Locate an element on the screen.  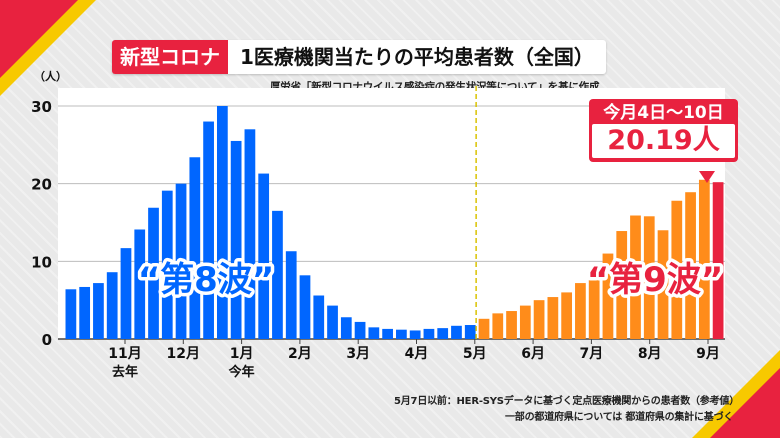
callout-date: 今月4日～10日 is located at coordinates (663, 113).